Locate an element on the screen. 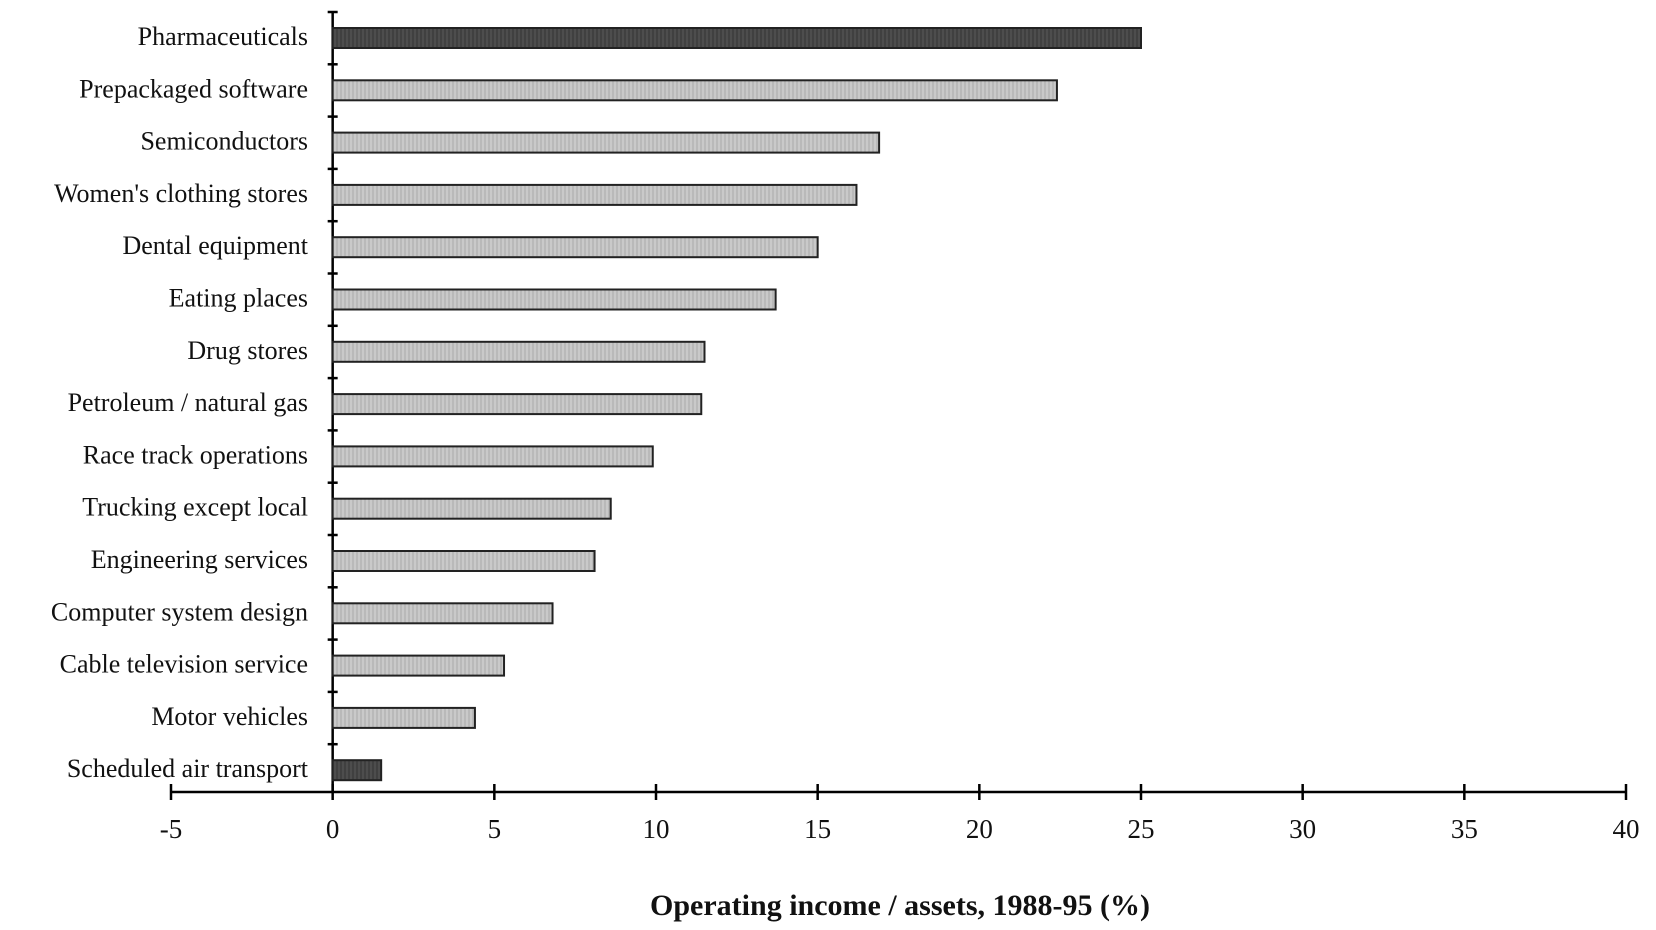 The image size is (1656, 930). bar-pharmaceuticals is located at coordinates (736, 38).